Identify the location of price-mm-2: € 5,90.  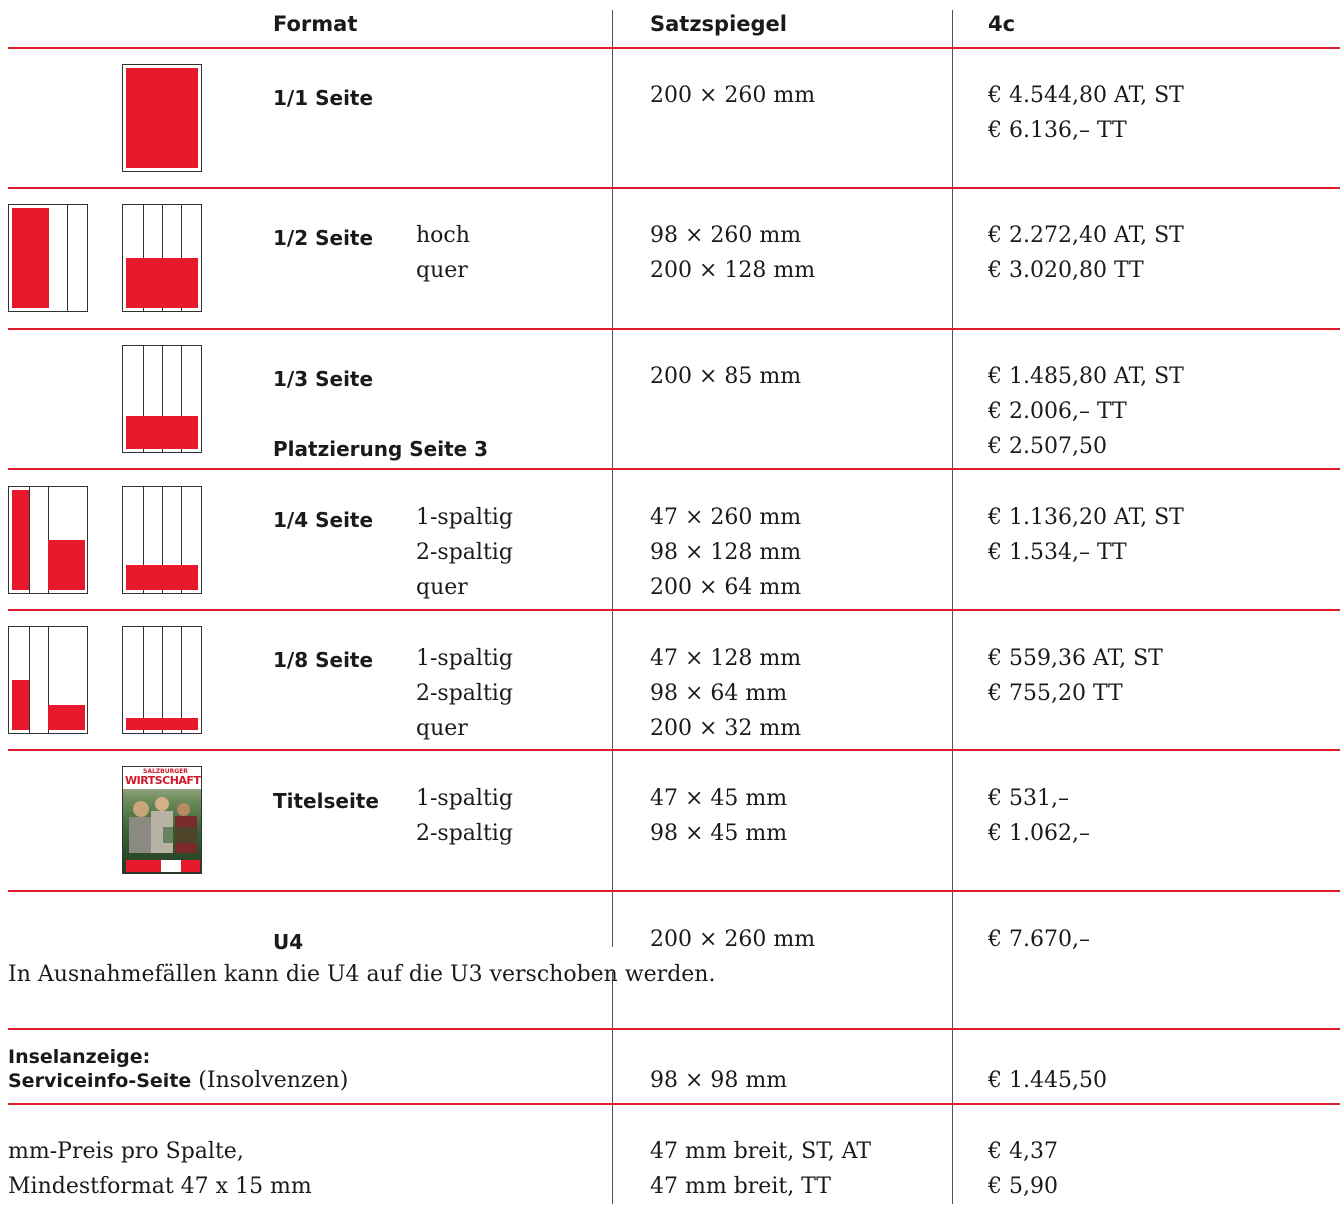
(1023, 1186).